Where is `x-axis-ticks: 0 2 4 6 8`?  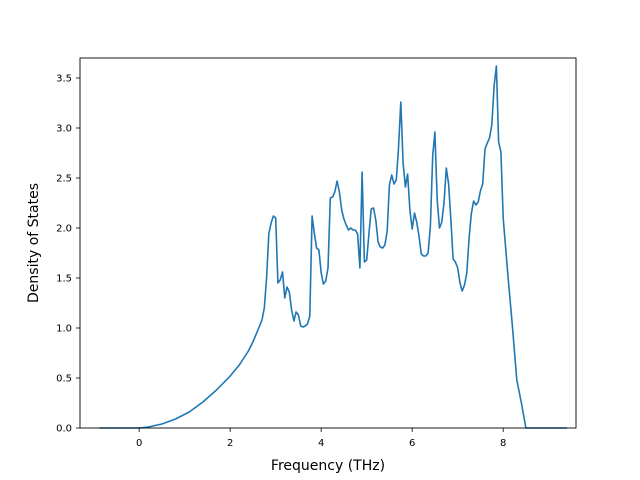
x-axis-ticks: 0 2 4 6 8 is located at coordinates (321, 438).